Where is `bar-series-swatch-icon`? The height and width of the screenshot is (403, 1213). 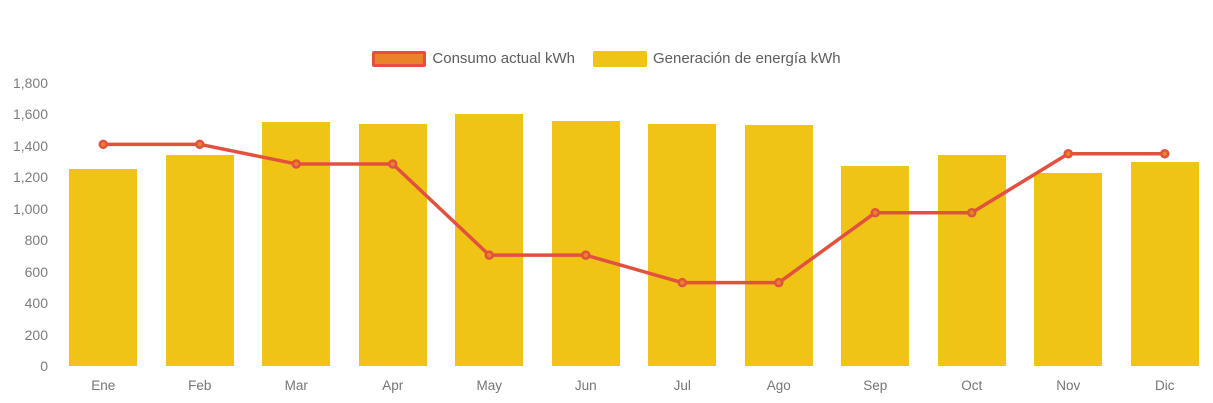 bar-series-swatch-icon is located at coordinates (619, 59).